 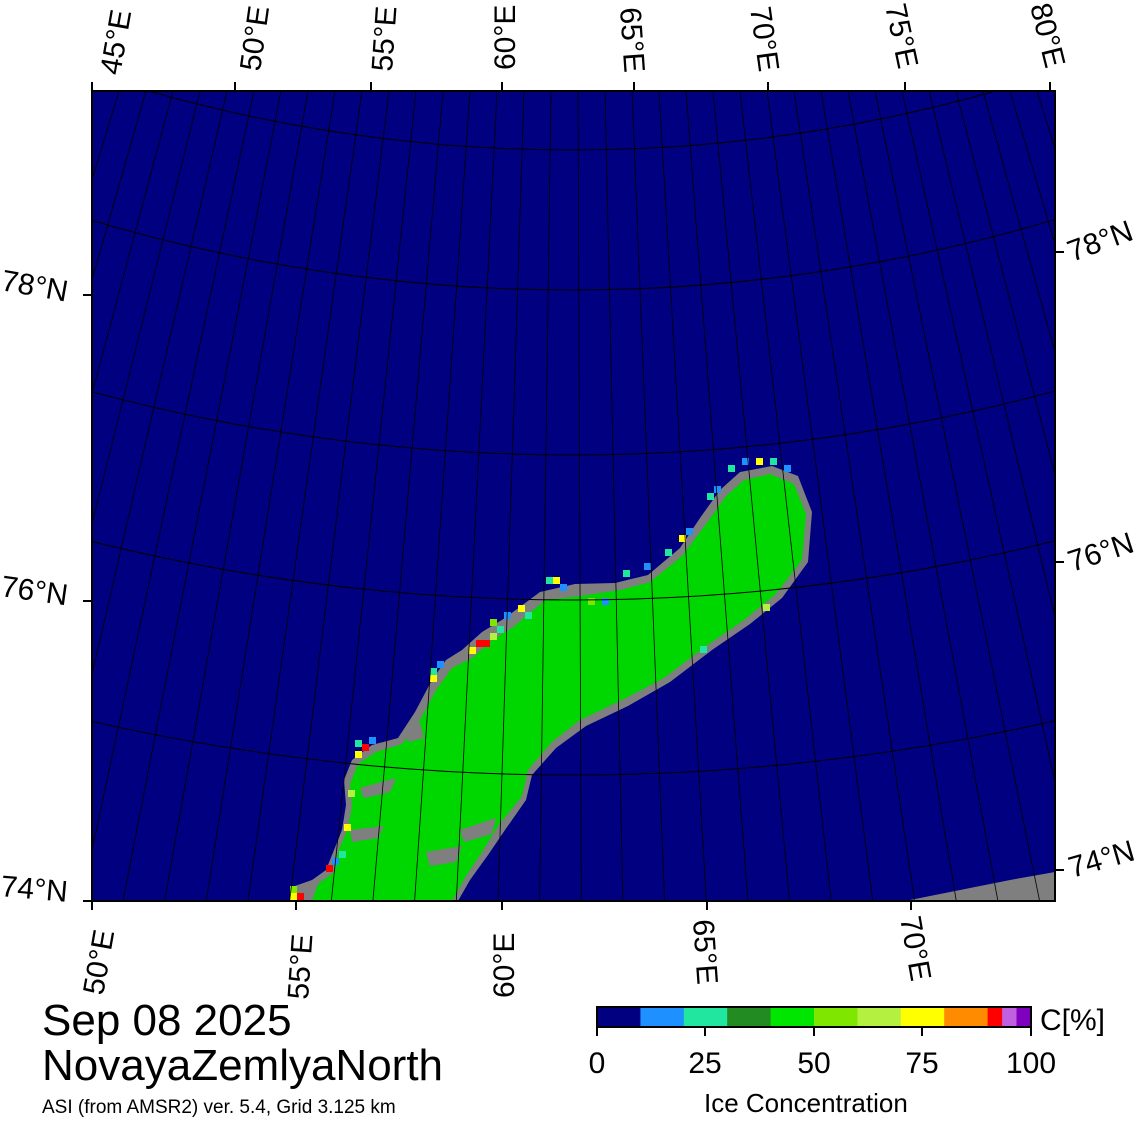 I want to click on mainland-coast, so click(x=980, y=886).